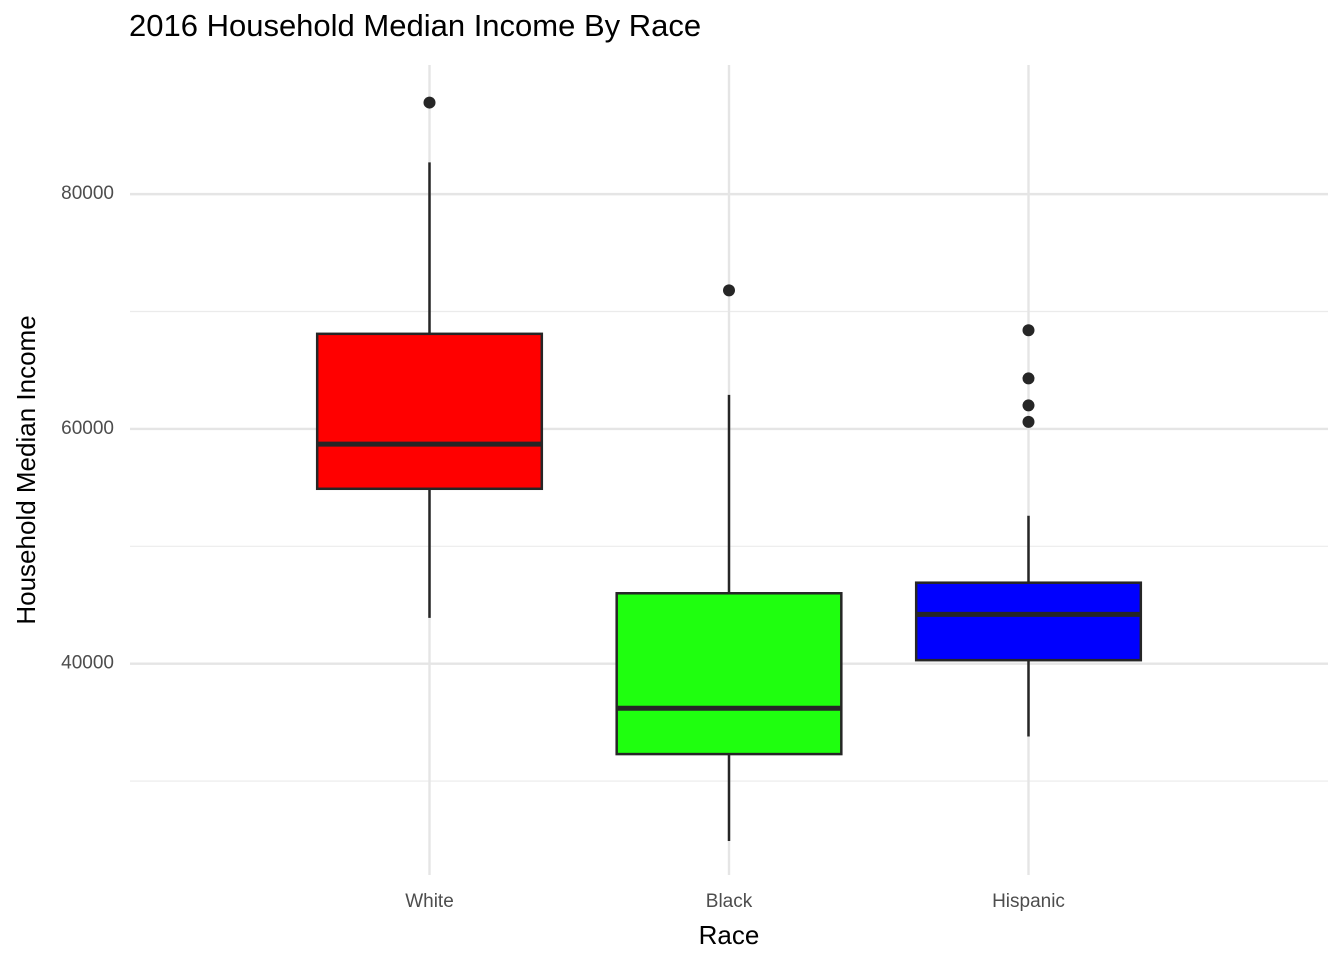 The width and height of the screenshot is (1344, 960). What do you see at coordinates (26, 469) in the screenshot?
I see `y-axis-title: Household Median Income` at bounding box center [26, 469].